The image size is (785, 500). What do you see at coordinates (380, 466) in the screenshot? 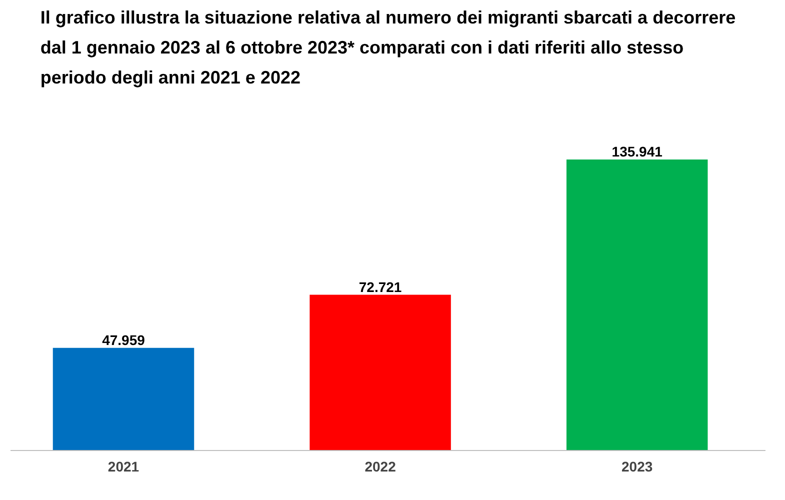
I see `x-tick-label: 2022` at bounding box center [380, 466].